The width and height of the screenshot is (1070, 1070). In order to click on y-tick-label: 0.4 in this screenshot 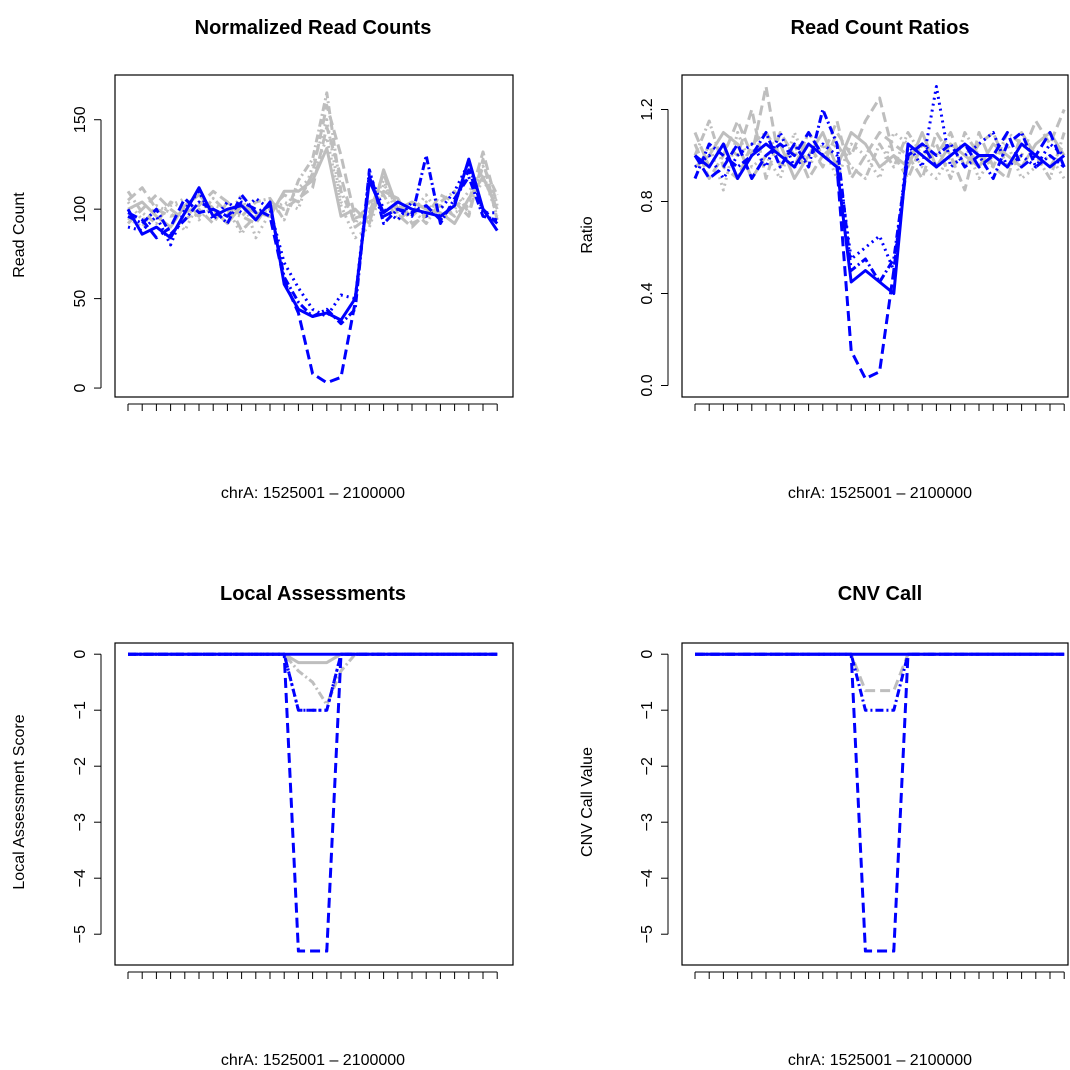, I will do `click(647, 293)`.